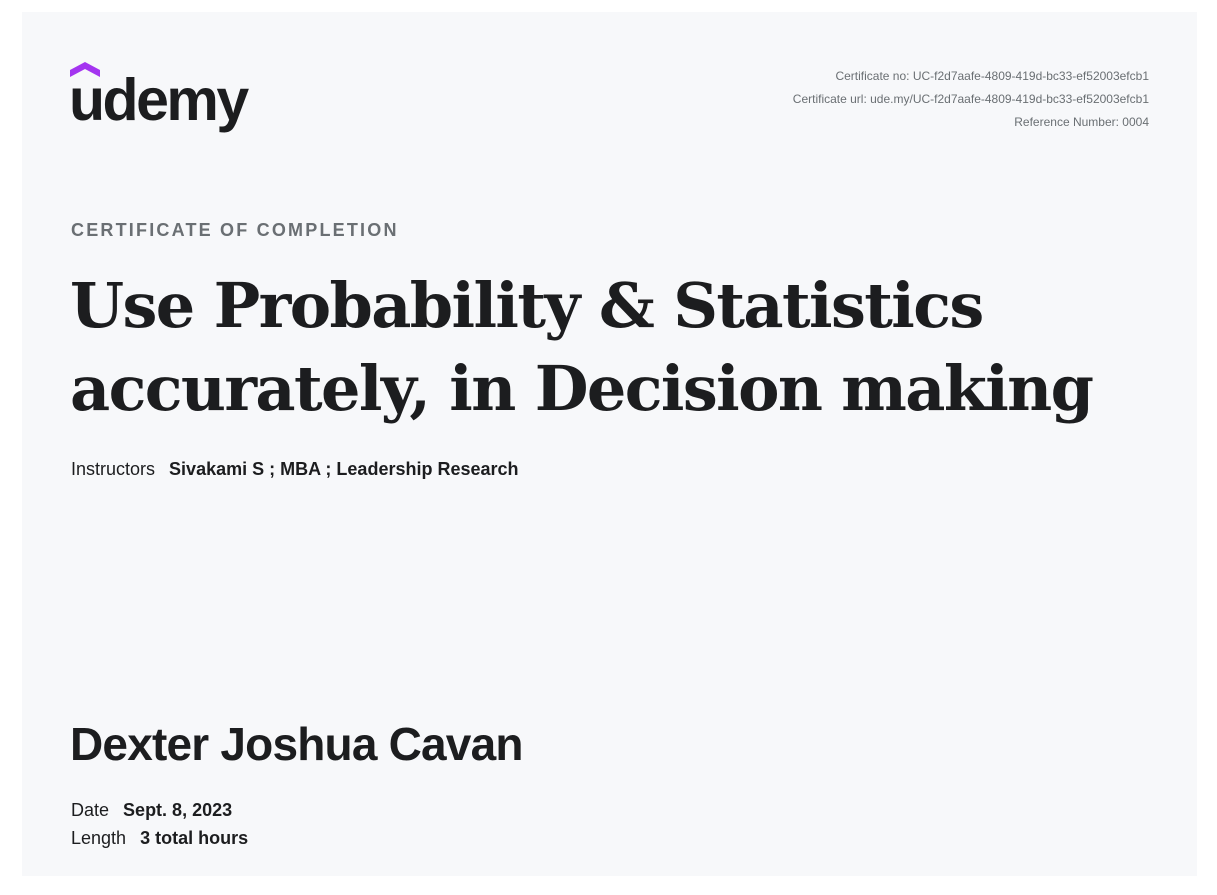  I want to click on reference-number: Reference Number: 0004, so click(1081, 122).